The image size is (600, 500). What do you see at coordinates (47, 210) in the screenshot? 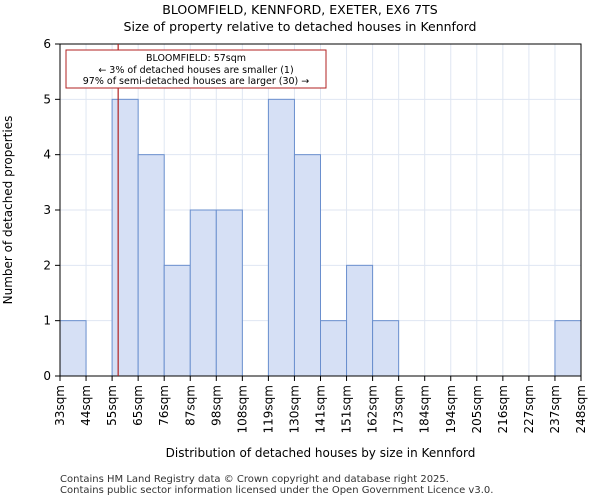
I see `y-tick-label: 3` at bounding box center [47, 210].